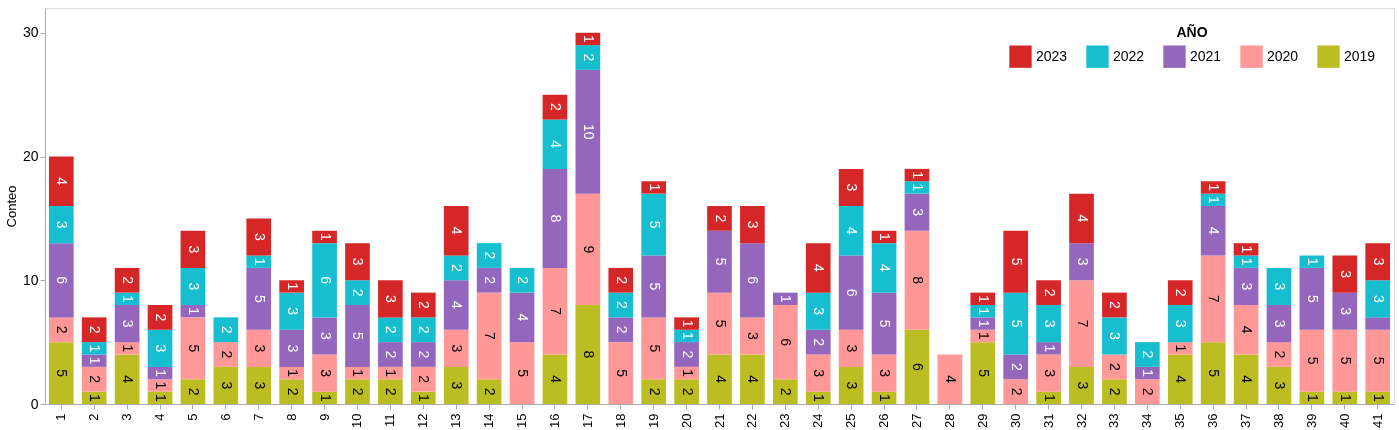  What do you see at coordinates (554, 420) in the screenshot?
I see `x-tick-label: 16` at bounding box center [554, 420].